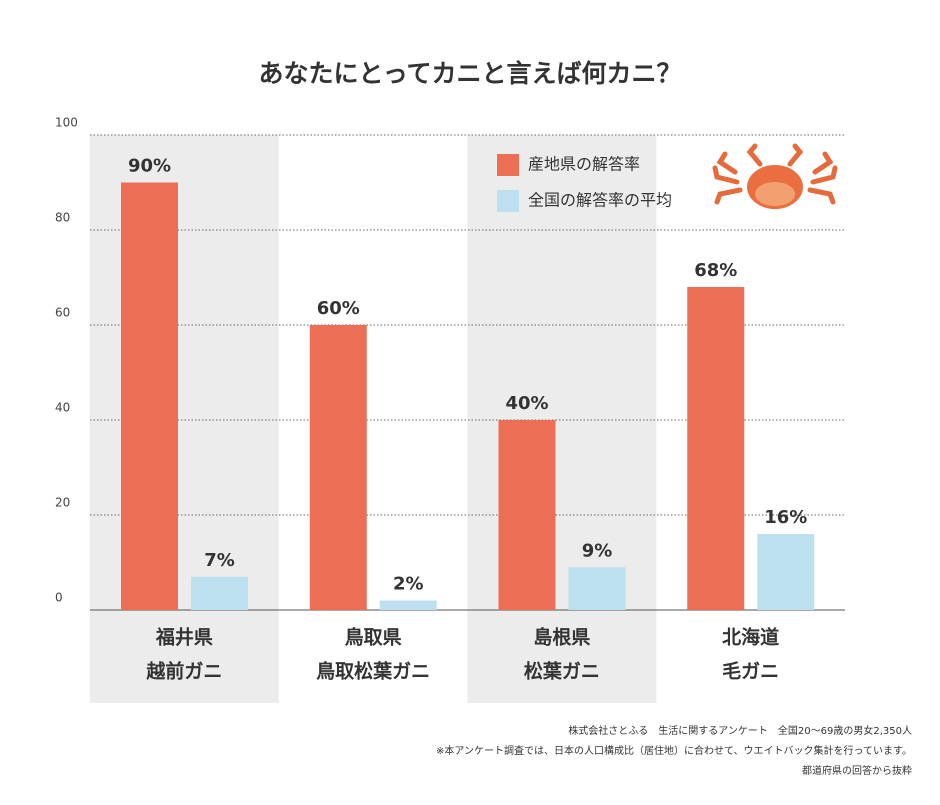 This screenshot has height=805, width=940. What do you see at coordinates (715, 270) in the screenshot?
I see `value-label: 68%` at bounding box center [715, 270].